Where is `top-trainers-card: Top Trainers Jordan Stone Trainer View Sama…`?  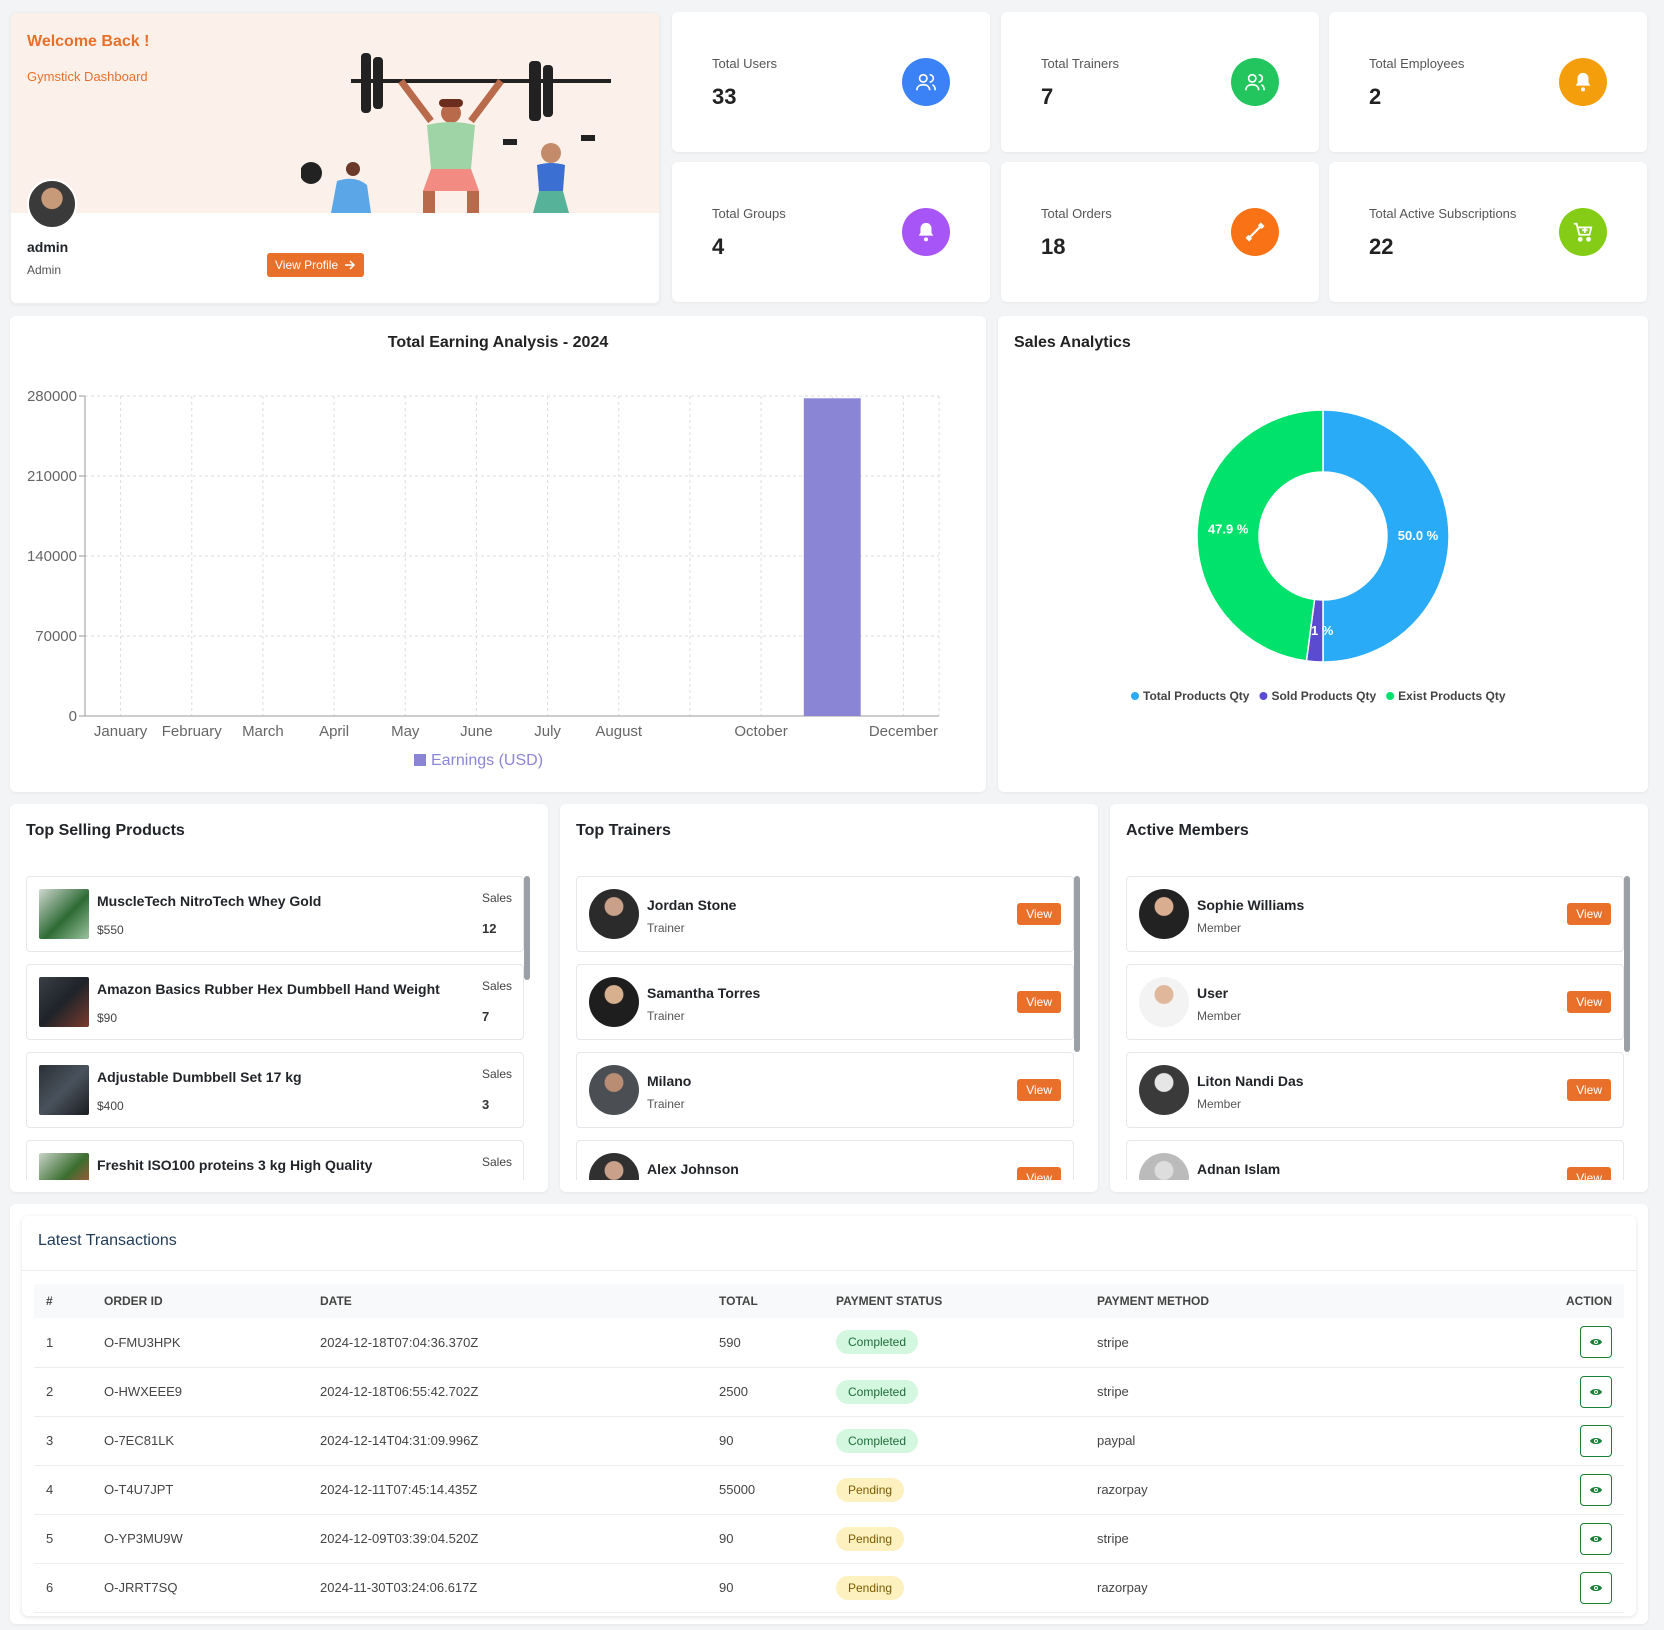
top-trainers-card: Top Trainers Jordan Stone Trainer View Sama… is located at coordinates (829, 998).